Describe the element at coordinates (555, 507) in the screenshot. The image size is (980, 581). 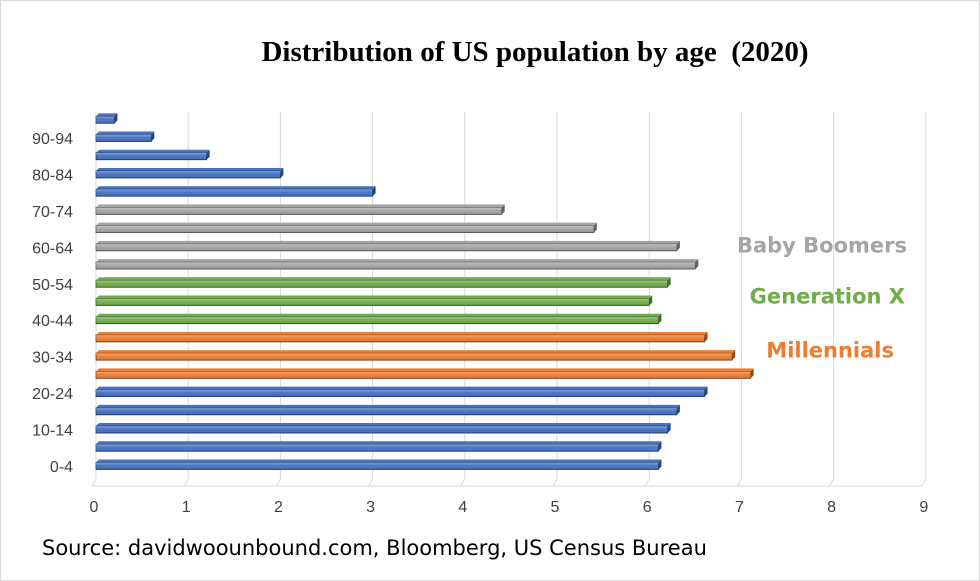
I see `x-tick-label: 5` at that location.